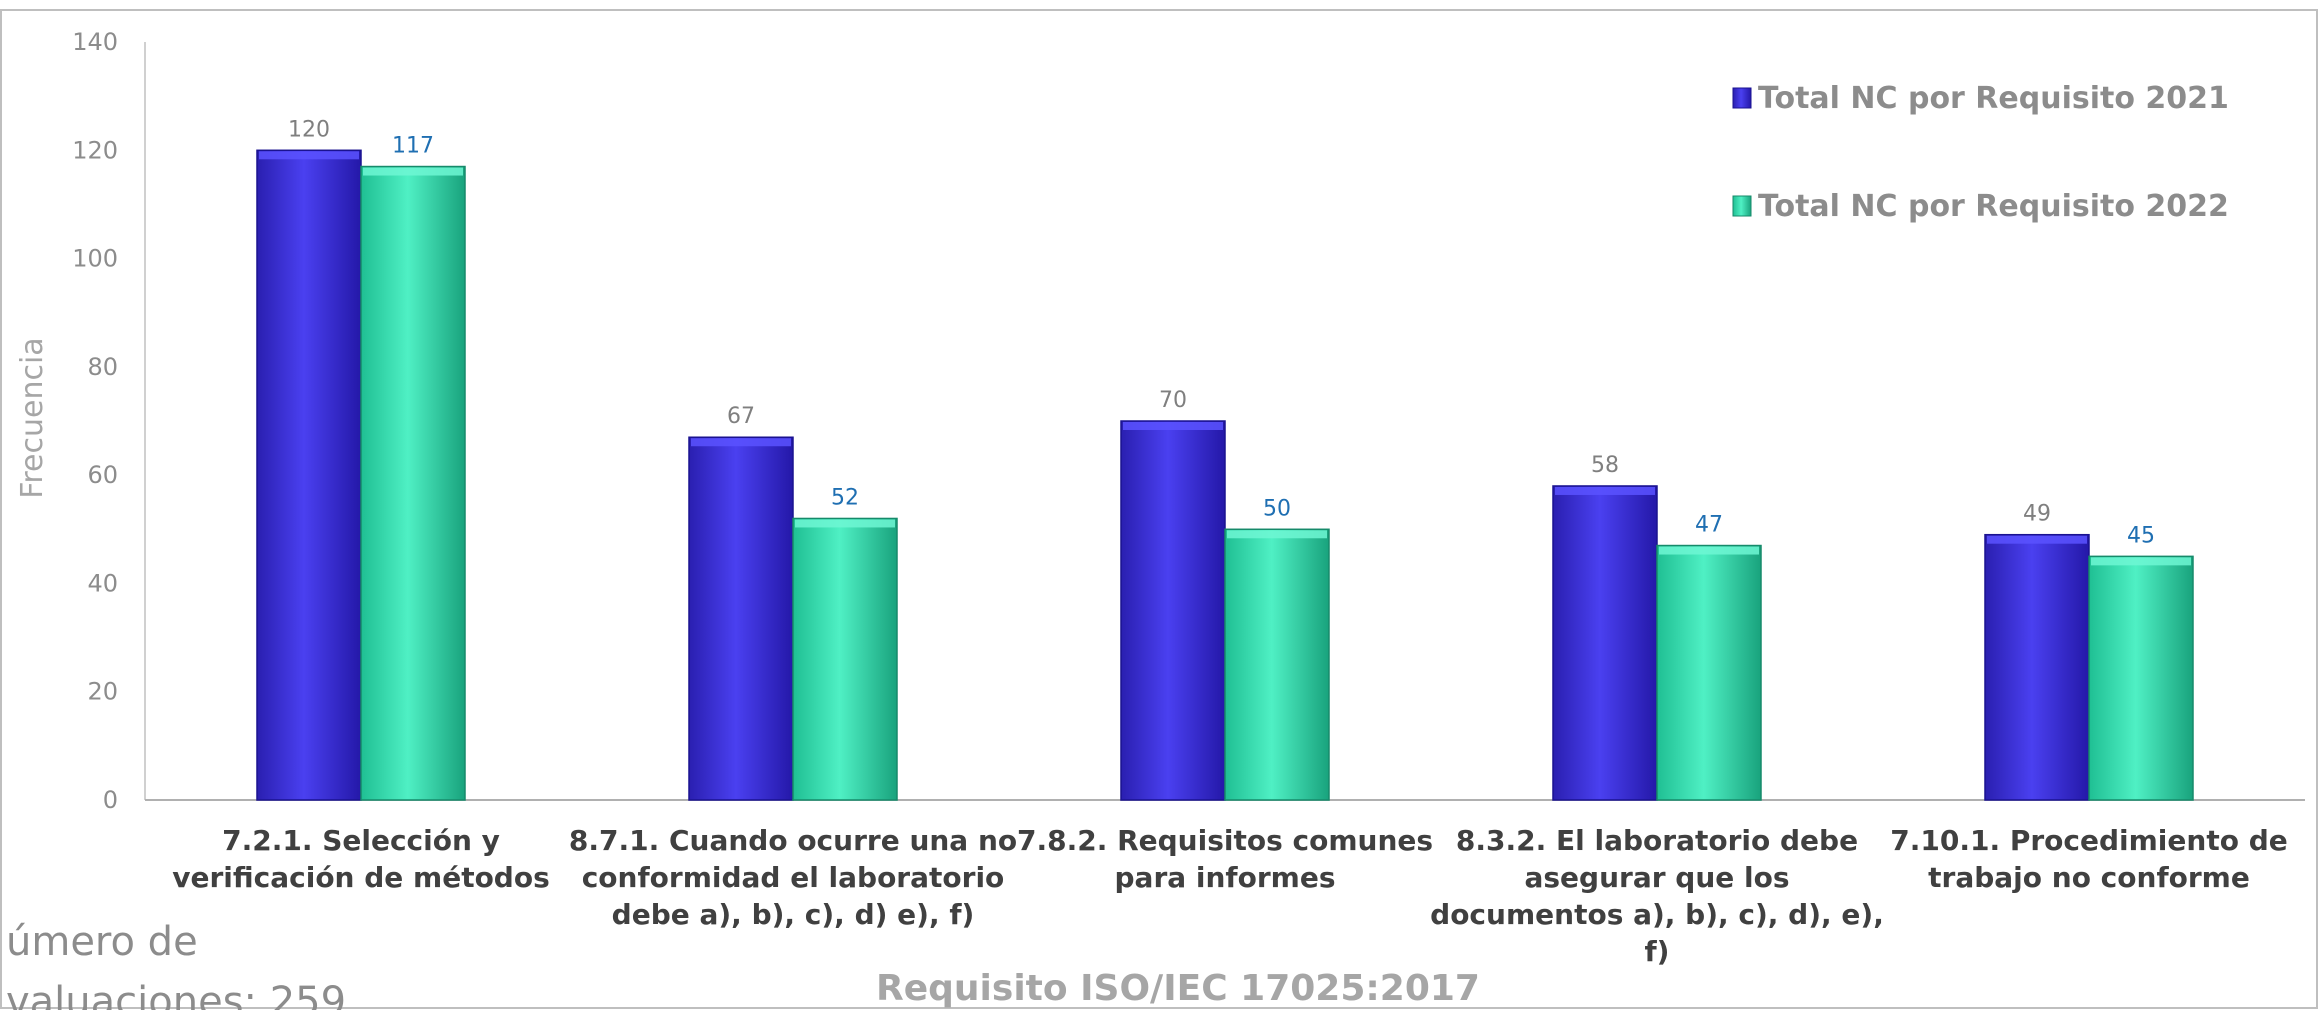 The image size is (2318, 1014). Describe the element at coordinates (176, 966) in the screenshot. I see `footnote: úmero de valuaciones: 259` at that location.